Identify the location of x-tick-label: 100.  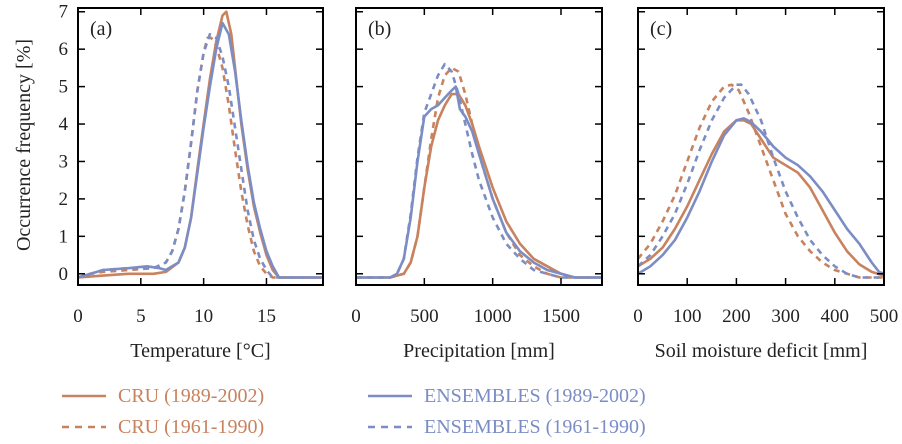
(687, 316).